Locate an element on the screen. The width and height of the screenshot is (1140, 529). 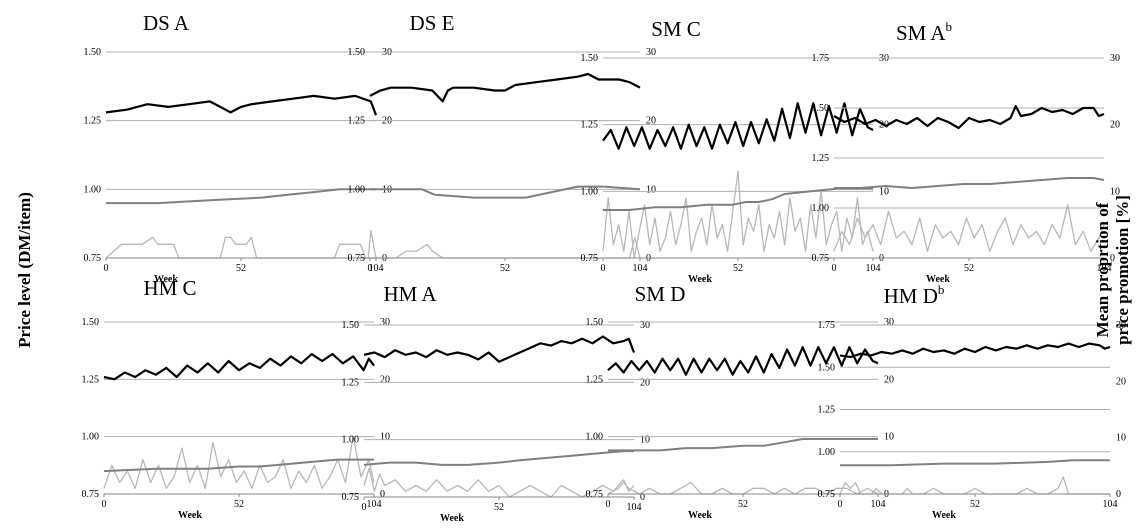
left-axis-label-text: Price level (DM/item) is located at coordinates (24, 270).